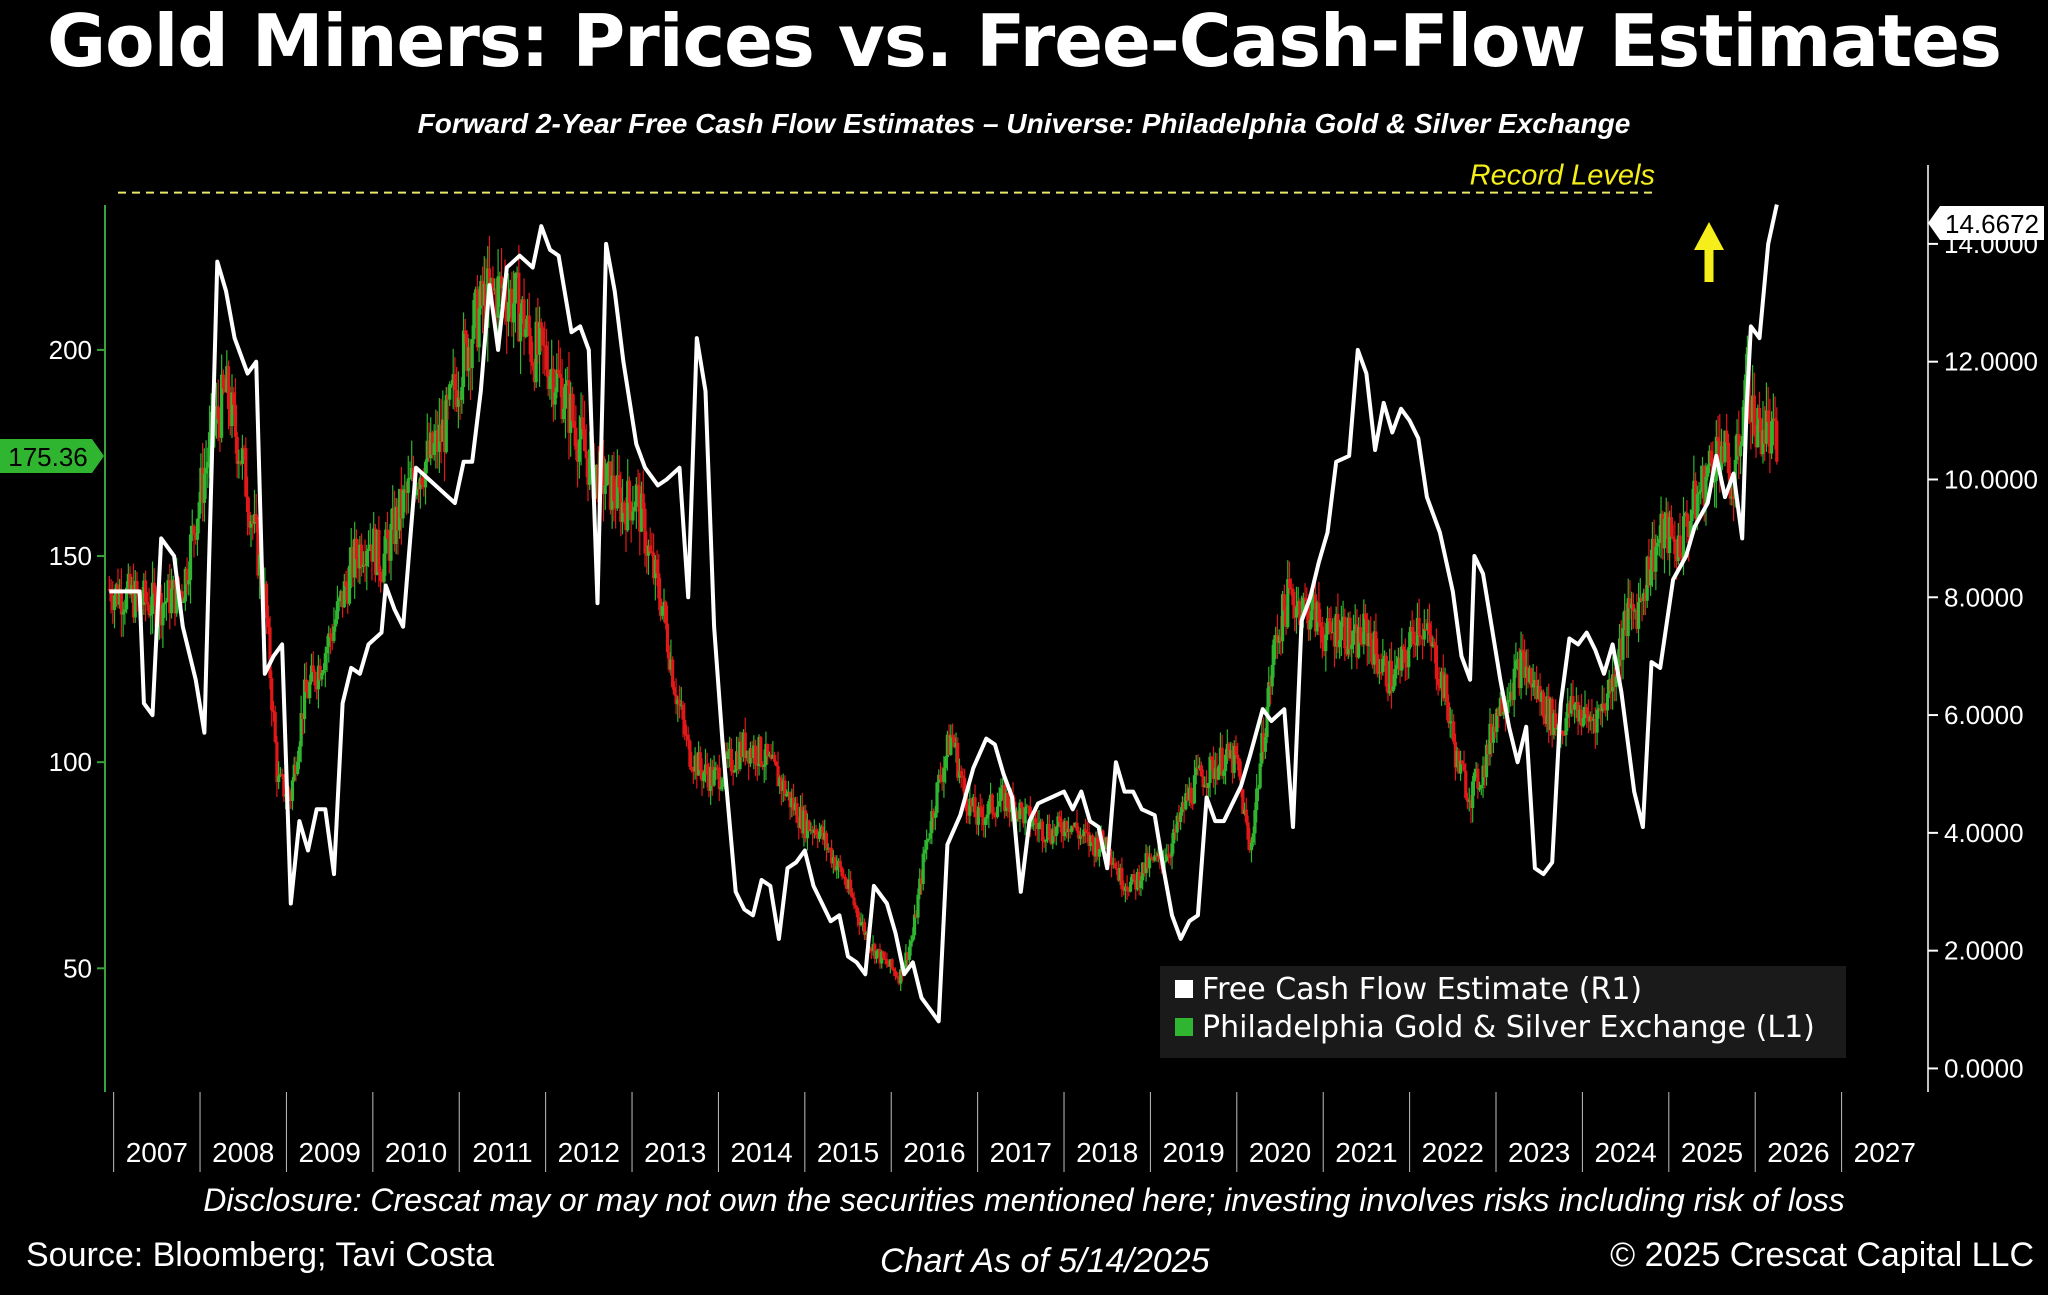  What do you see at coordinates (157, 1152) in the screenshot?
I see `x-tick-label: 2007` at bounding box center [157, 1152].